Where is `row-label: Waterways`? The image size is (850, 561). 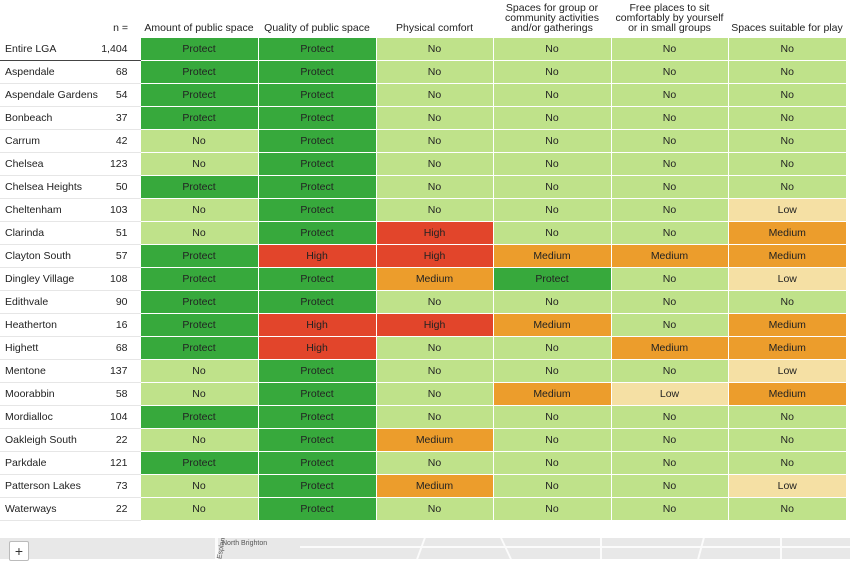
row-label: Waterways is located at coordinates (50, 509).